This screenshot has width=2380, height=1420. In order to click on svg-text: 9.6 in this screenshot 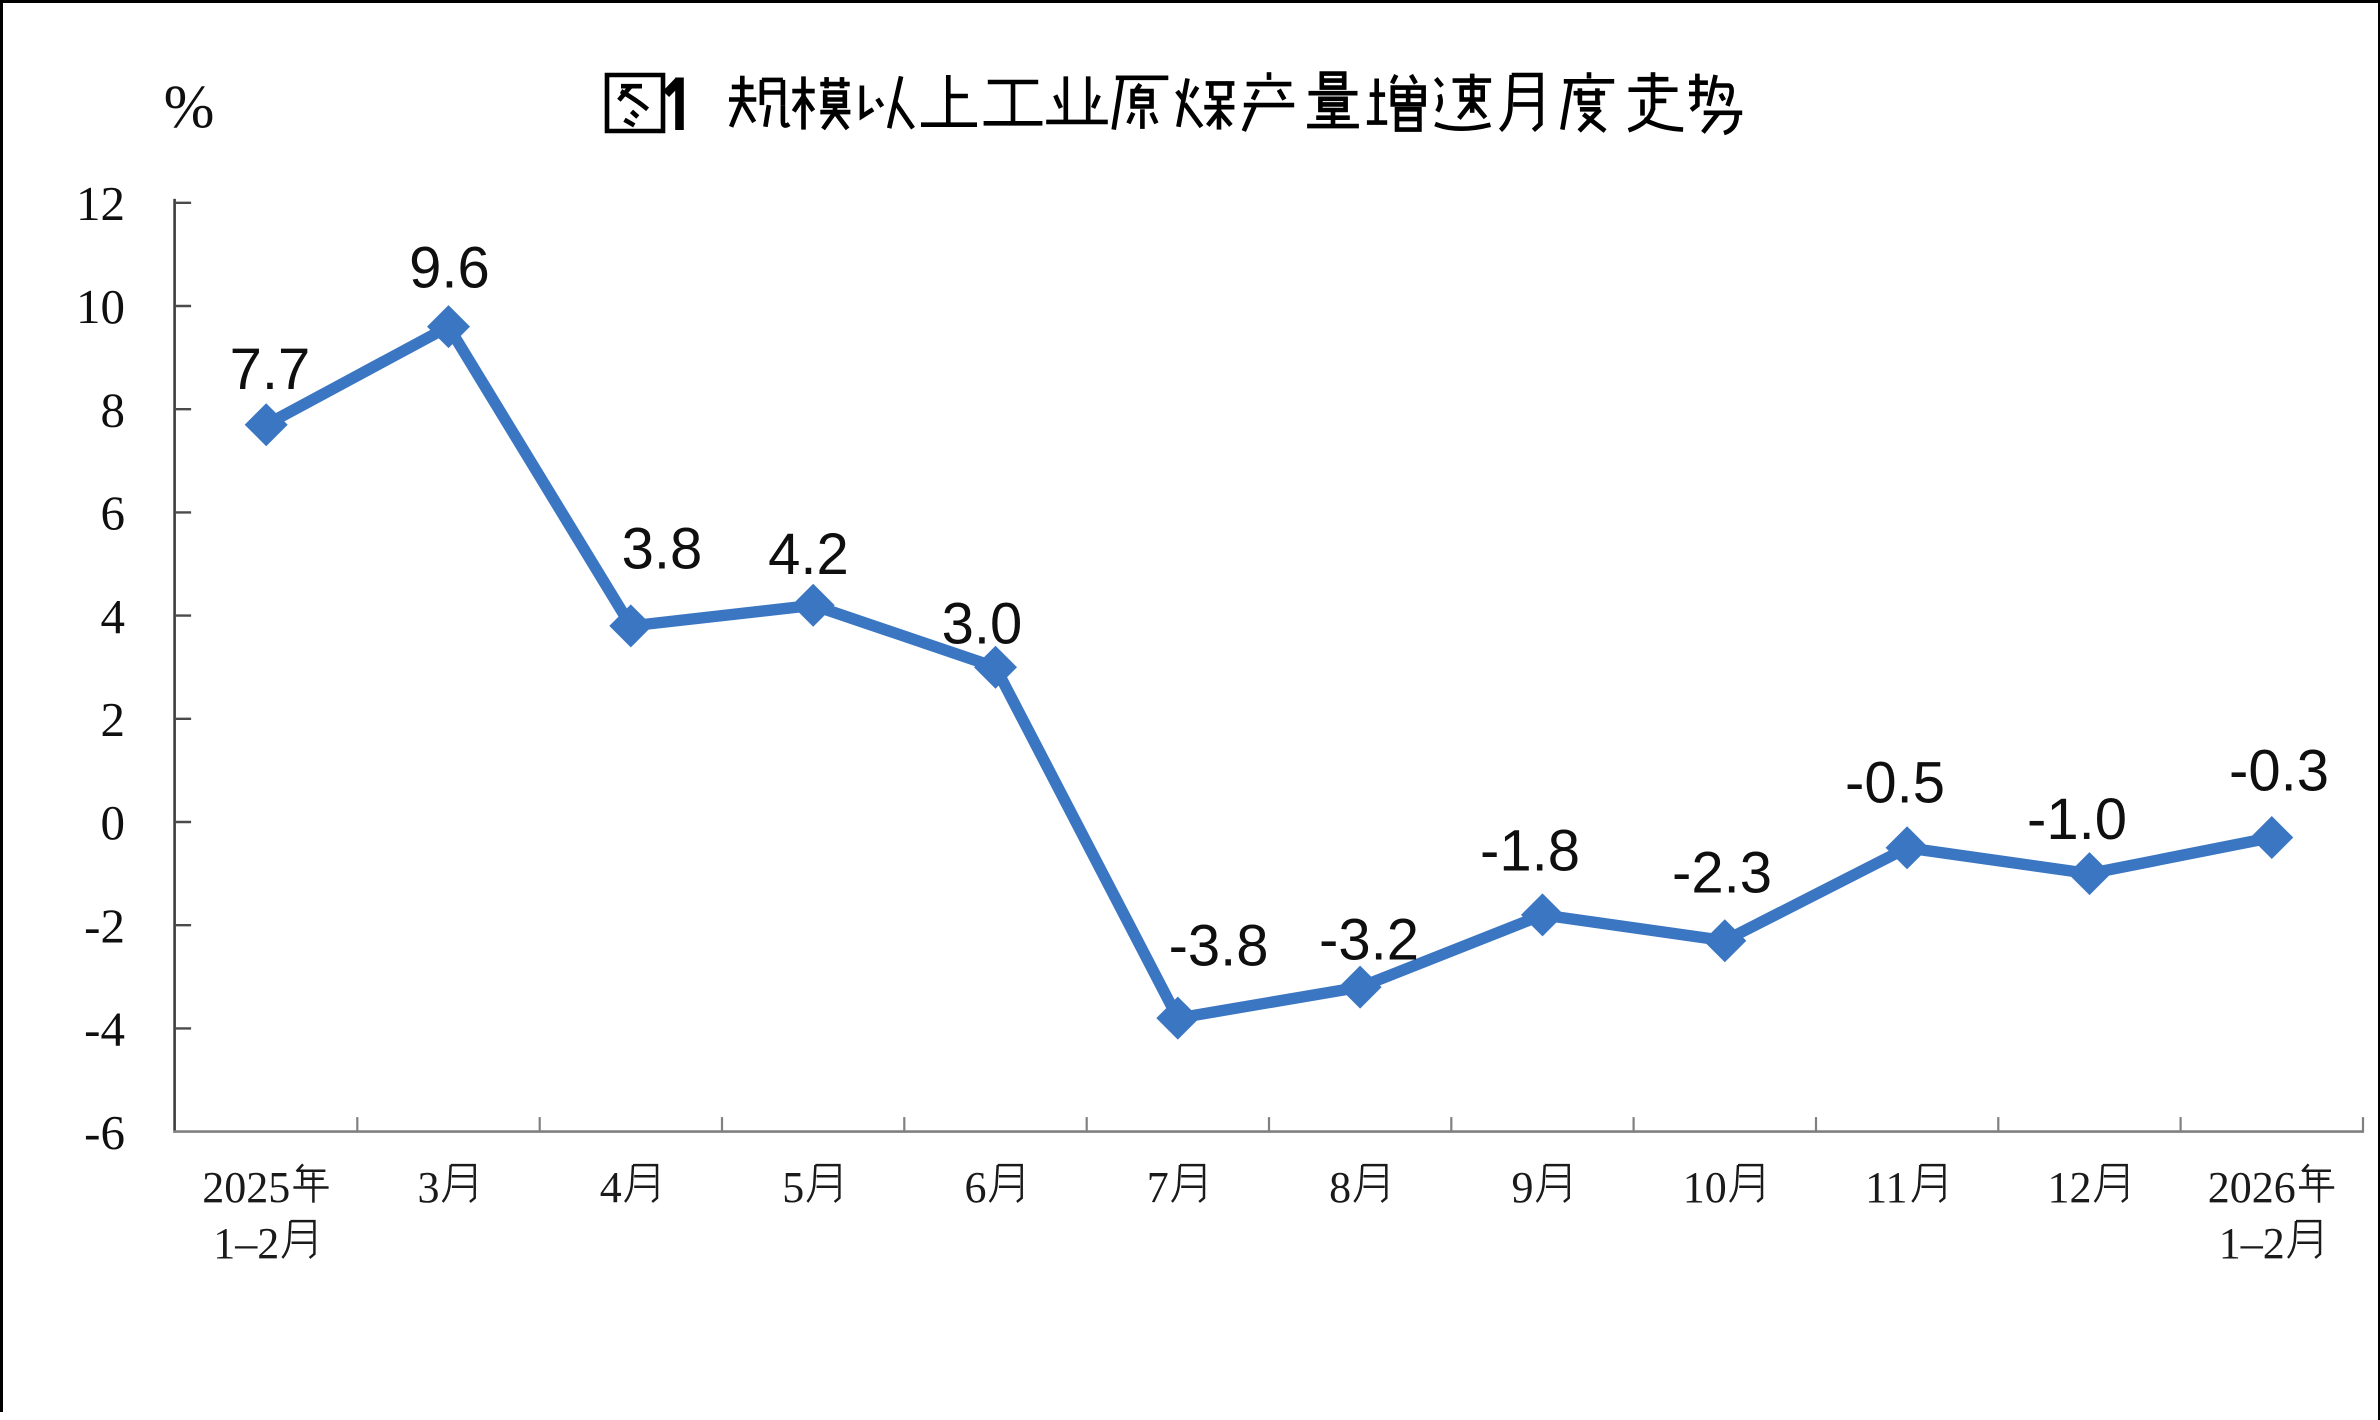, I will do `click(449, 268)`.